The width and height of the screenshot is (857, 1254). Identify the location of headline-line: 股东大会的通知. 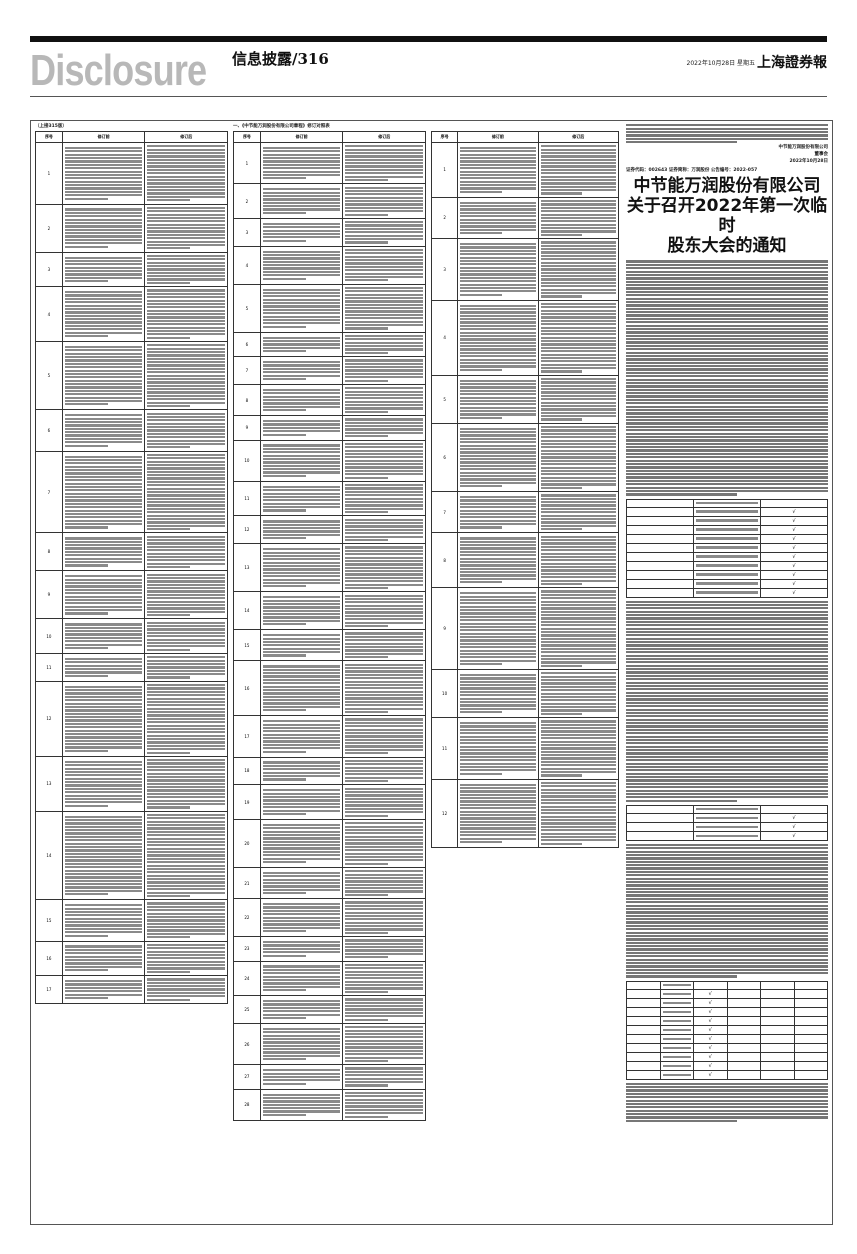
(727, 246).